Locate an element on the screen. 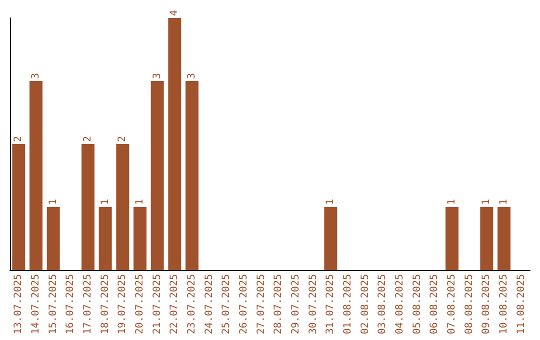 Image resolution: width=540 pixels, height=340 pixels. x-tick-label: 24.07.2025 is located at coordinates (209, 304).